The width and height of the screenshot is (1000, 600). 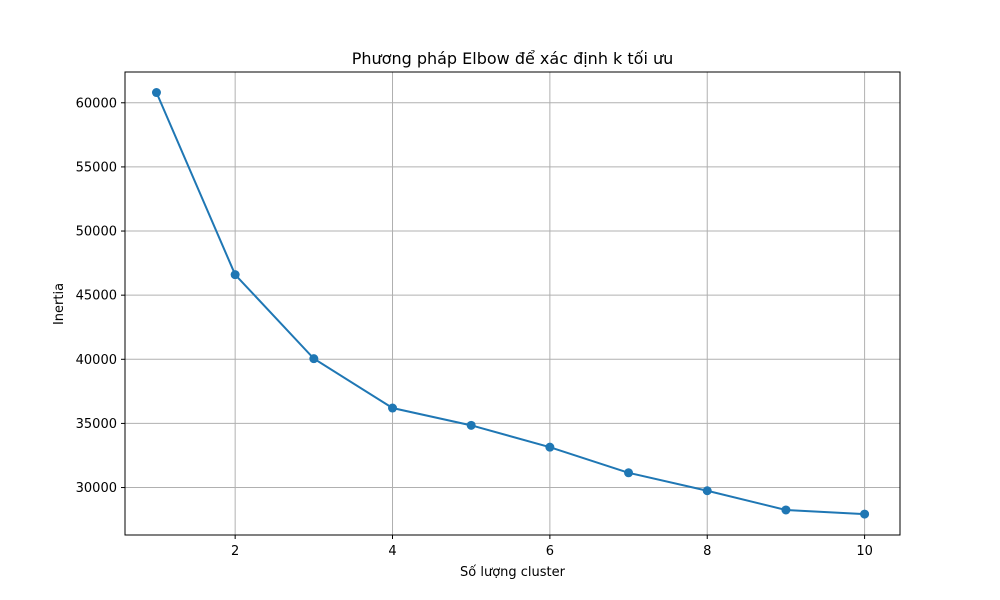 I want to click on x-axis-label: Số lượng cluster, so click(x=513, y=572).